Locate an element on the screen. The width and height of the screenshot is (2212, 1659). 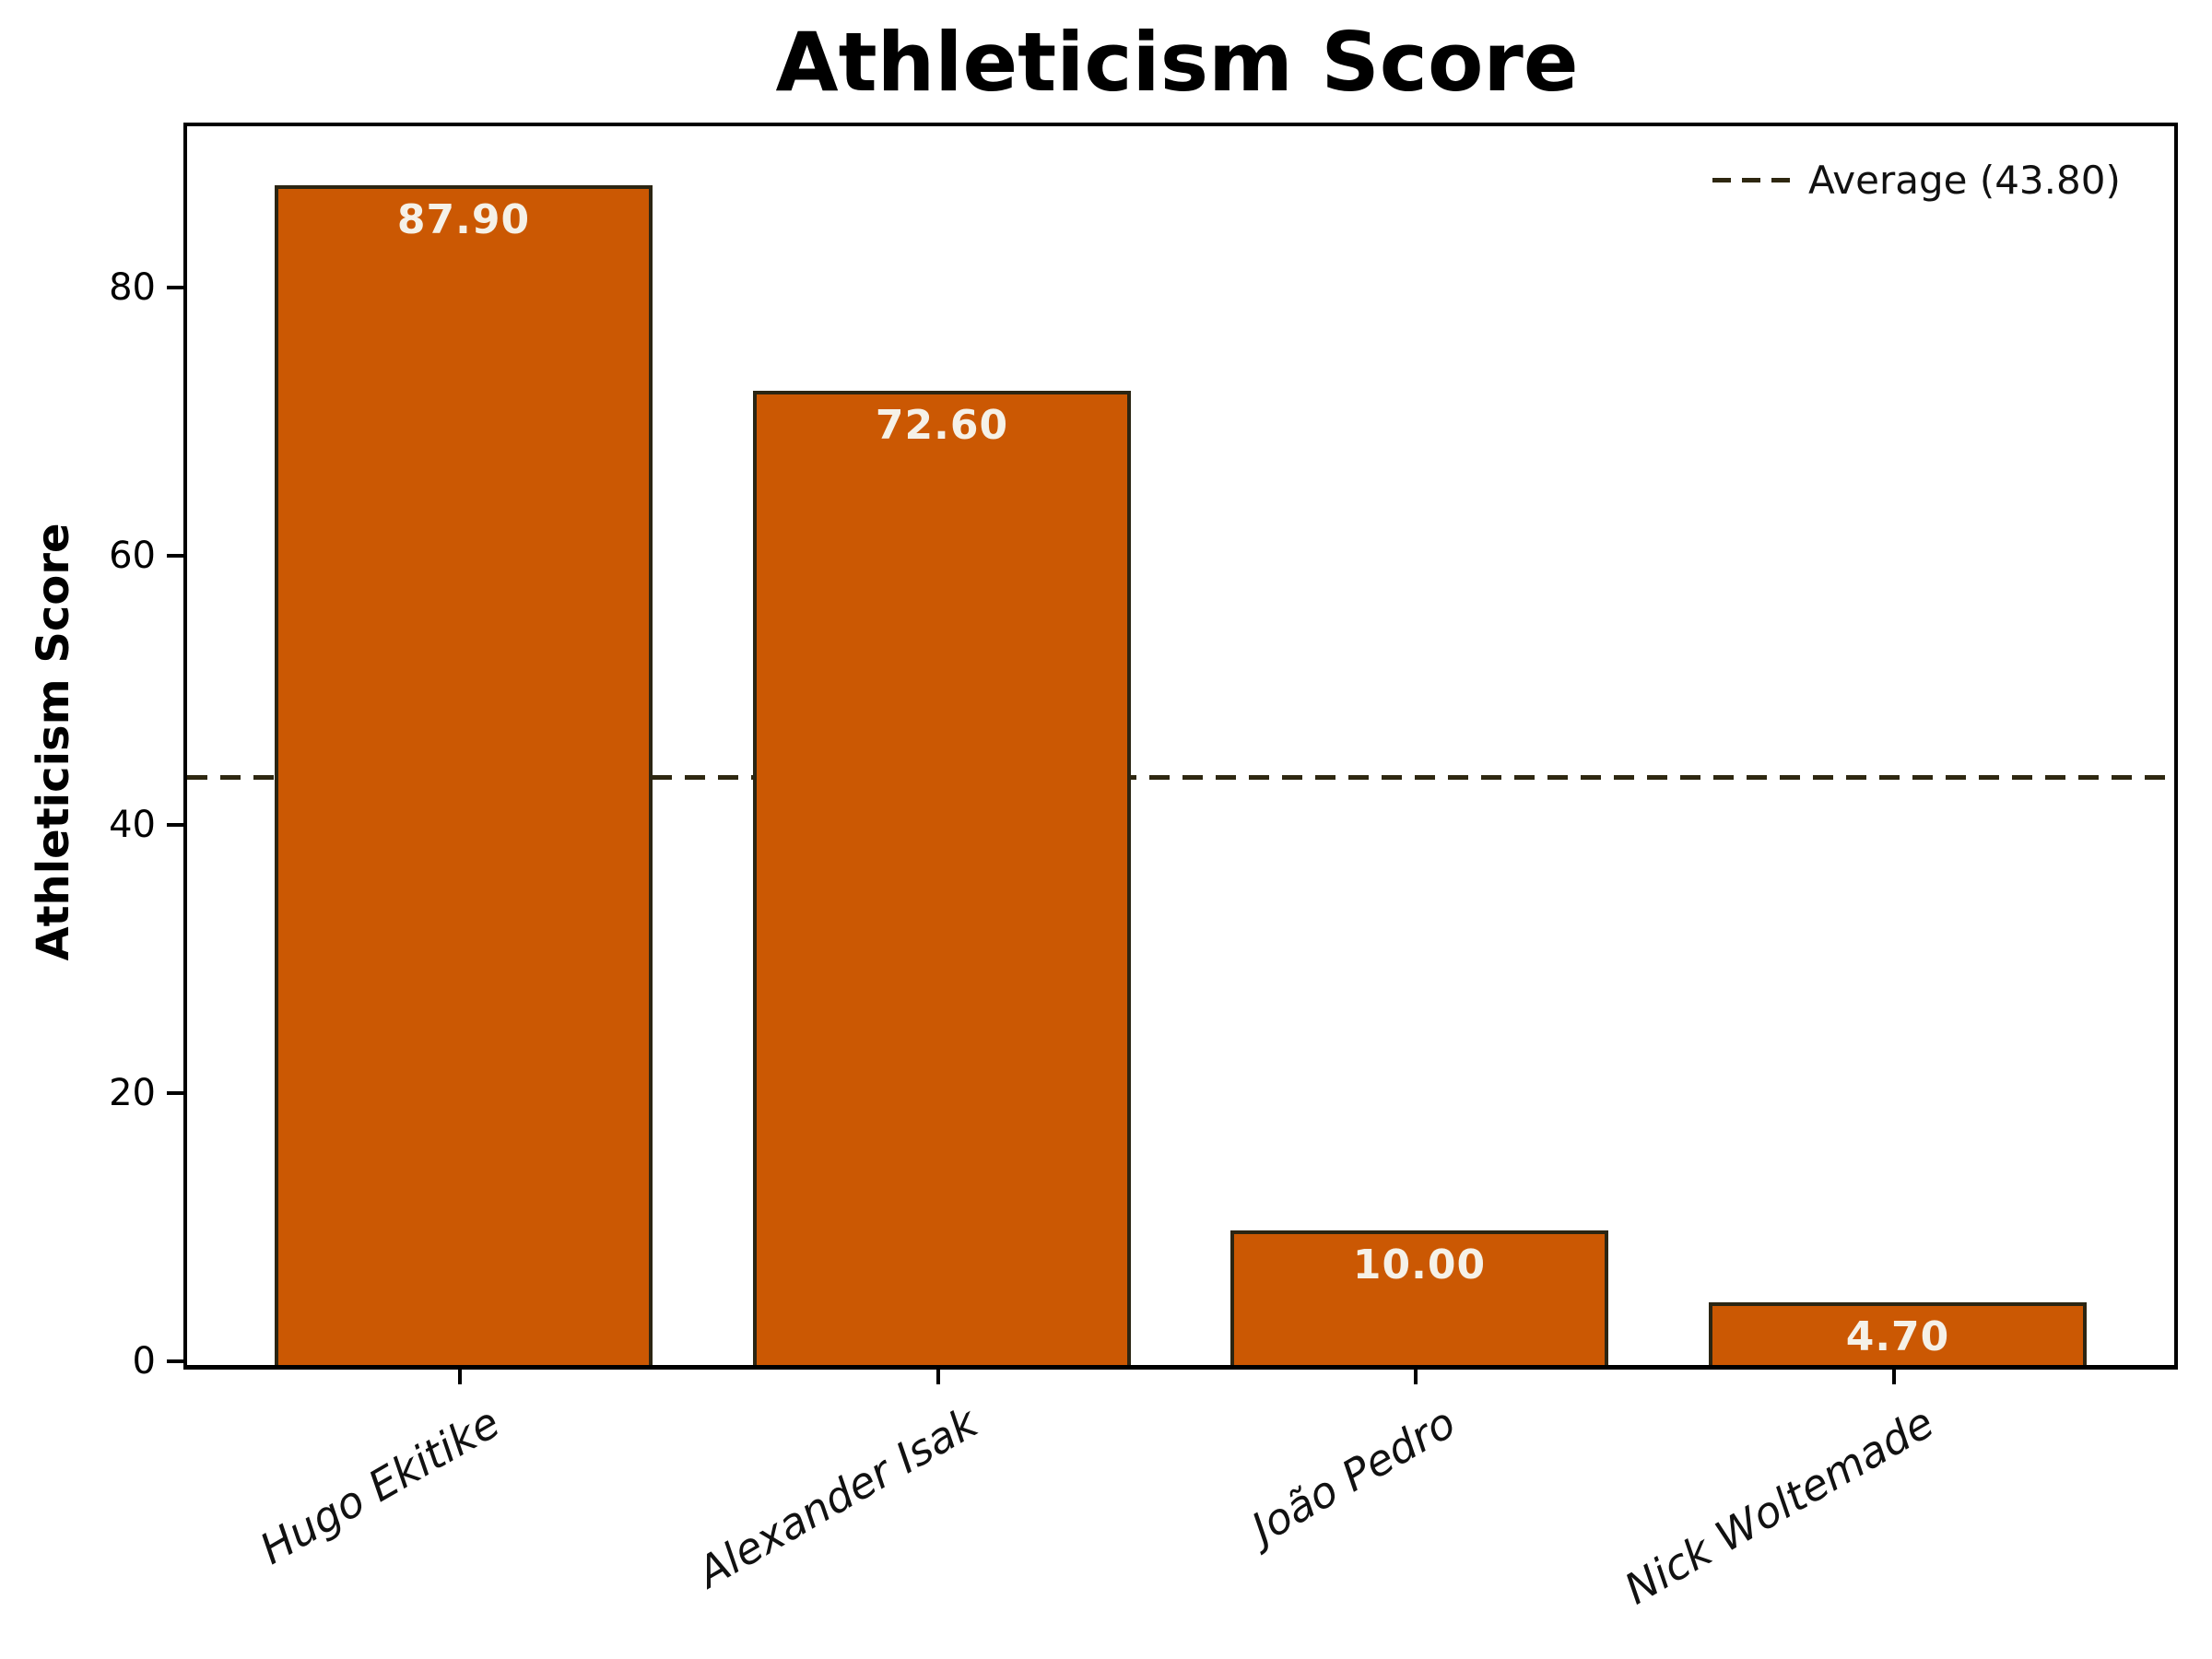
legend-label: Average (43.80) is located at coordinates (1964, 180).